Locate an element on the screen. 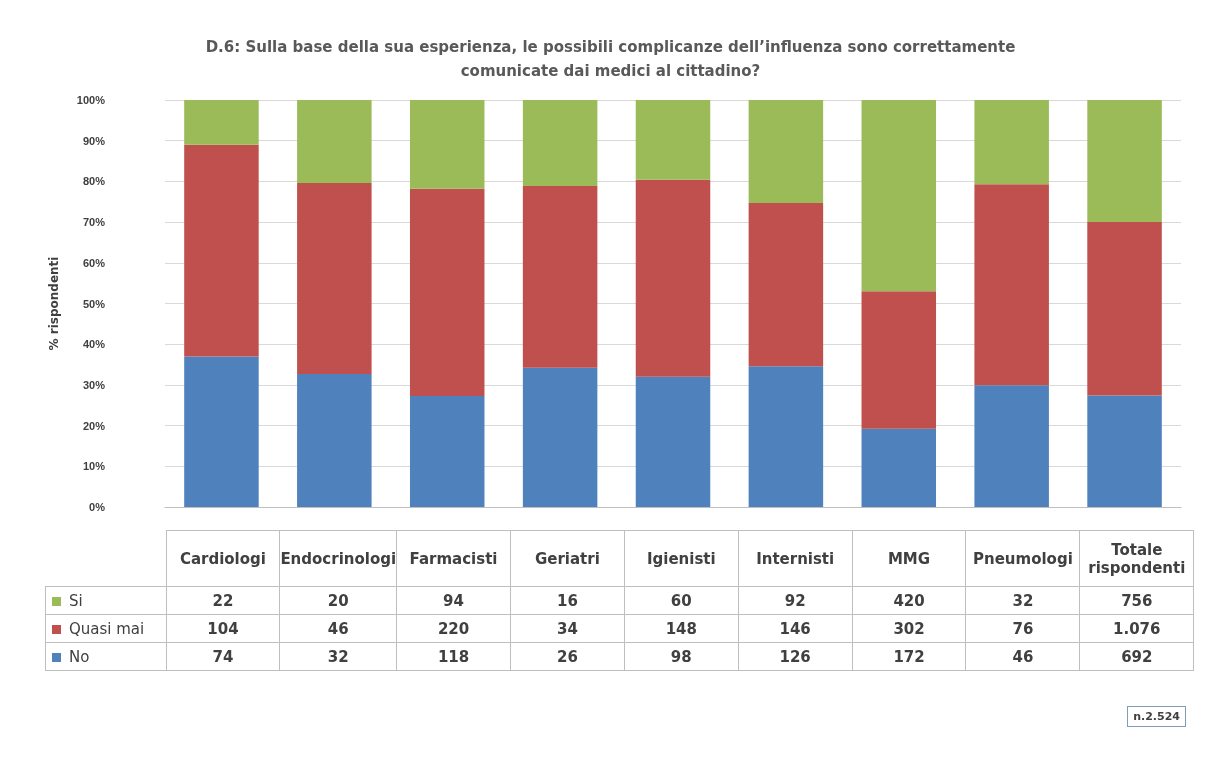 The image size is (1221, 760). data-label: 118 is located at coordinates (453, 656).